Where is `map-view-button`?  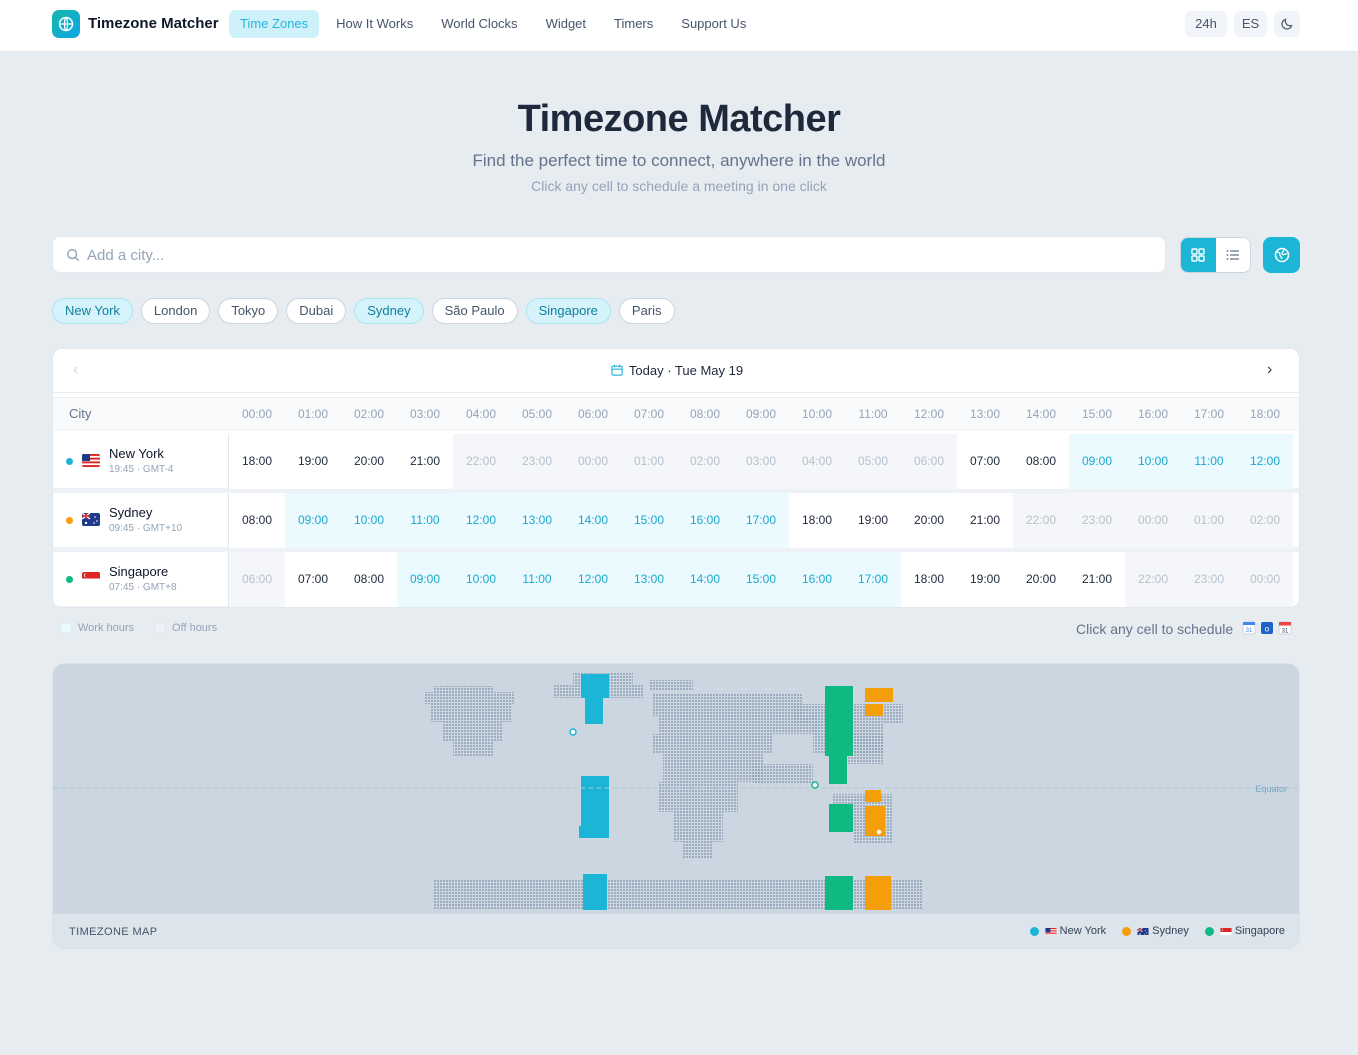 map-view-button is located at coordinates (1281, 255).